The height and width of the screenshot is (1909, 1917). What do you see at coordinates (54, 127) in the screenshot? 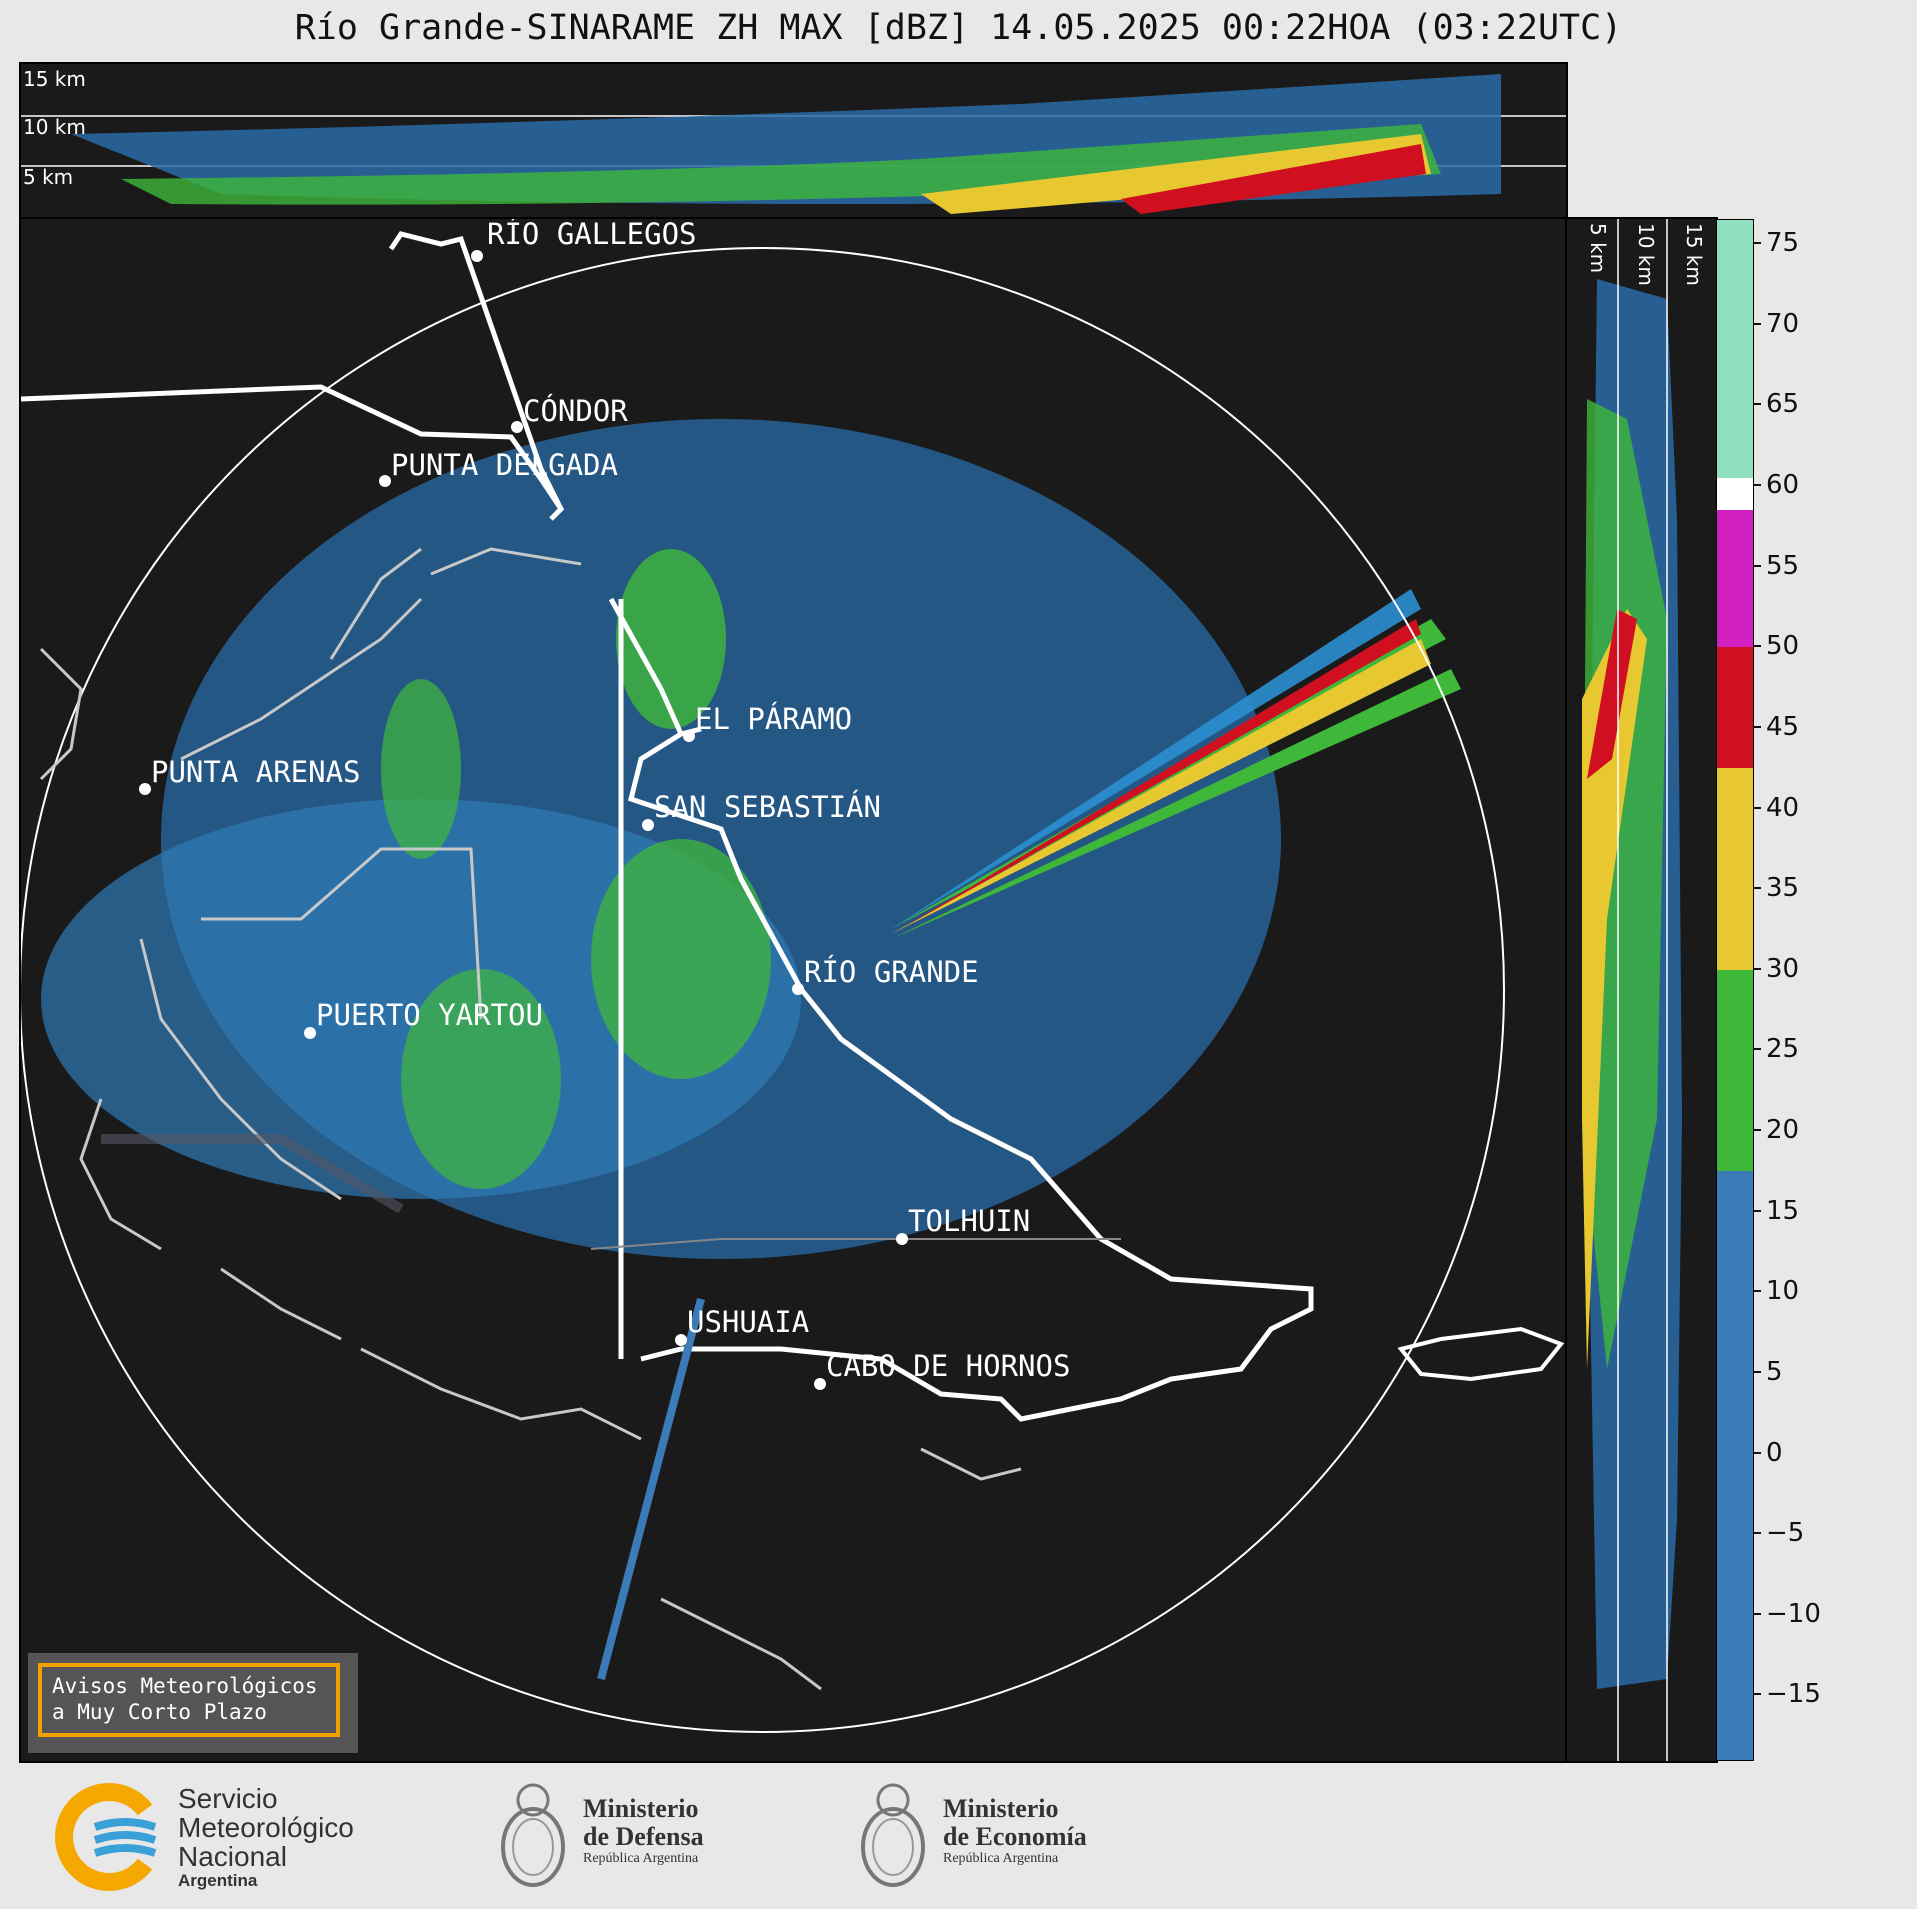
I see `top-label-10km: 10 km` at bounding box center [54, 127].